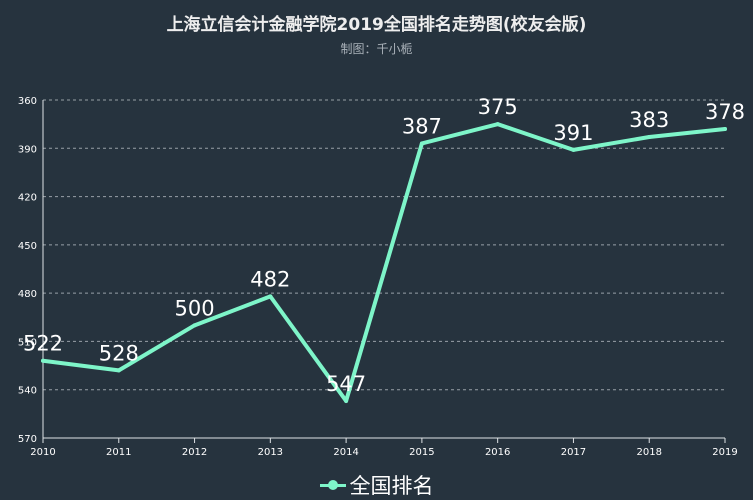  What do you see at coordinates (27, 439) in the screenshot?
I see `y-tick-label: 570` at bounding box center [27, 439].